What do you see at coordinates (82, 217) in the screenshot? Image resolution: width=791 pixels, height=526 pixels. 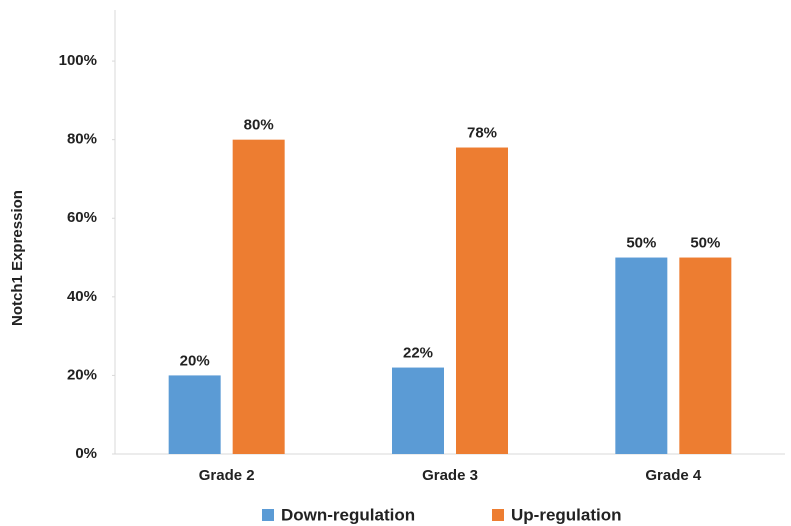 I see `y-tick-label: 60%` at bounding box center [82, 217].